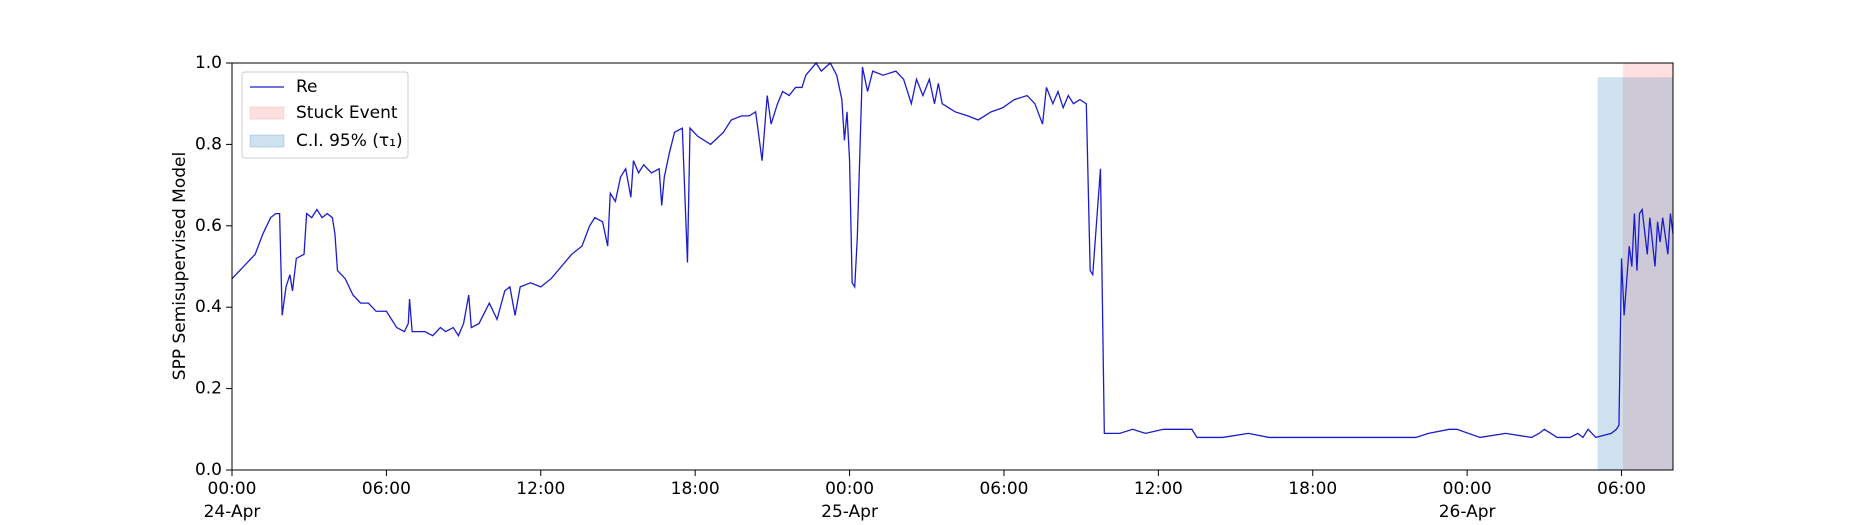  What do you see at coordinates (208, 389) in the screenshot?
I see `y-tick-label: 0.2` at bounding box center [208, 389].